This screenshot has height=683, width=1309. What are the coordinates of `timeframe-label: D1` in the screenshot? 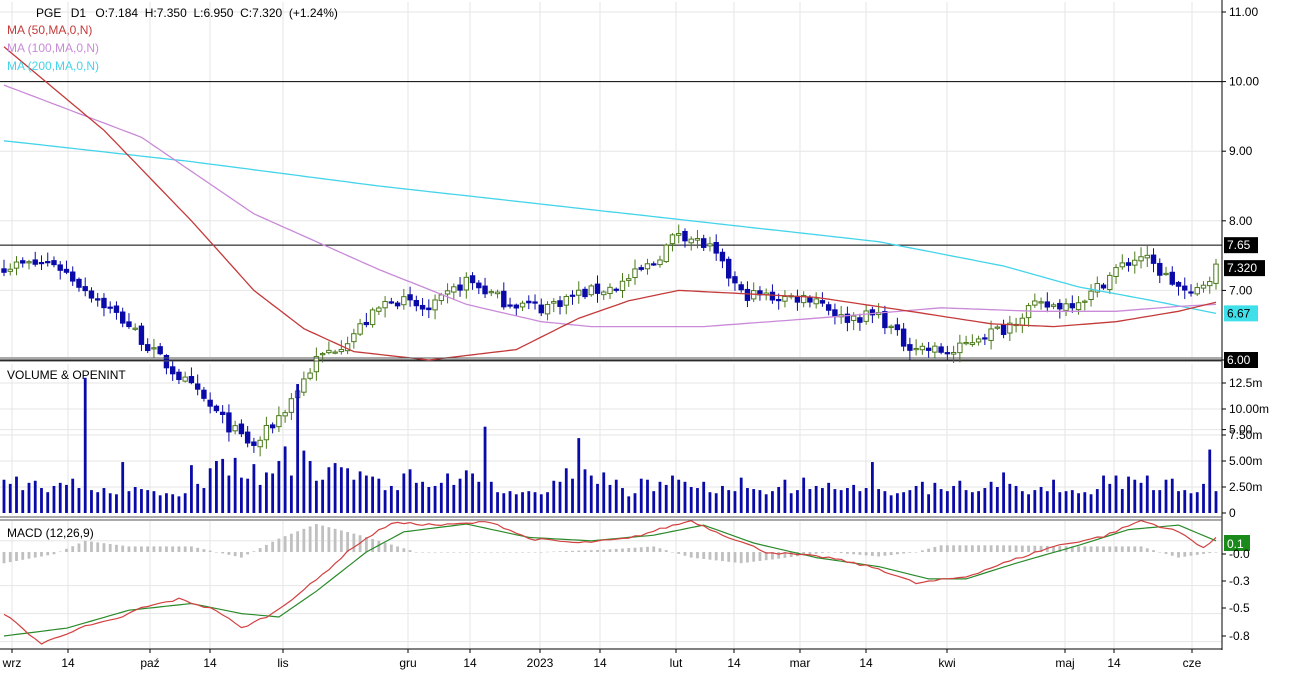 It's located at (78, 13).